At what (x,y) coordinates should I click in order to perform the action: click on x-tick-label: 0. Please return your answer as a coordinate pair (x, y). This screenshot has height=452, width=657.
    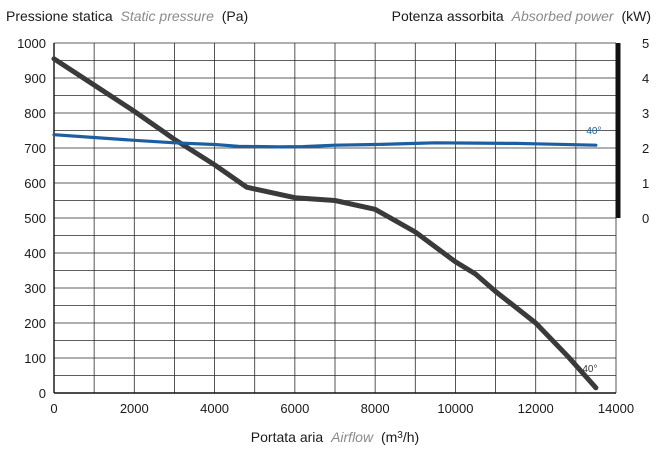
    Looking at the image, I should click on (53, 408).